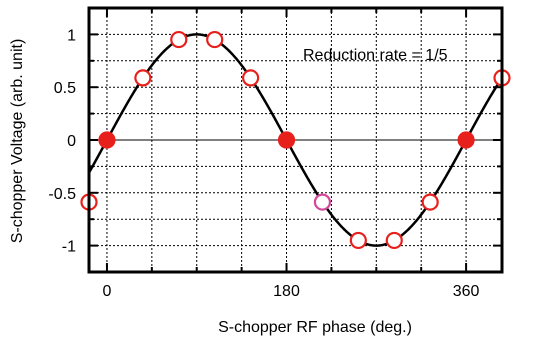  What do you see at coordinates (69, 247) in the screenshot?
I see `y-tick-label: -1` at bounding box center [69, 247].